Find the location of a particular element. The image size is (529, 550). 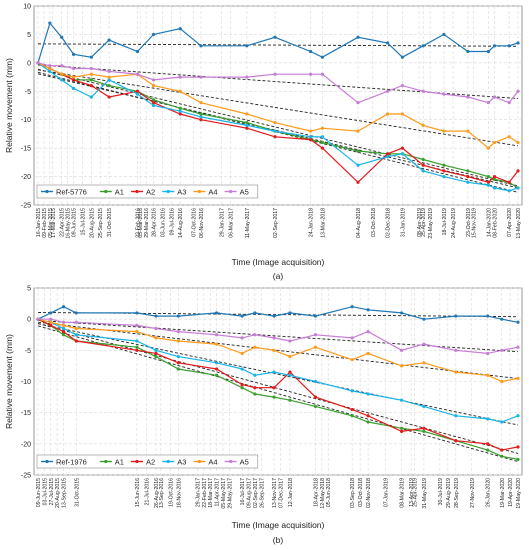

x-tick-label: 08-Feb-2020 is located at coordinates (496, 223).